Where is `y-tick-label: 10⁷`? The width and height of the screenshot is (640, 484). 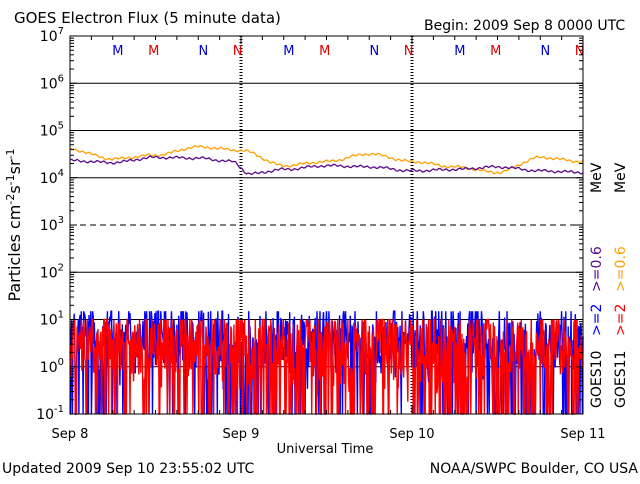
y-tick-label: 10⁷ is located at coordinates (52, 35).